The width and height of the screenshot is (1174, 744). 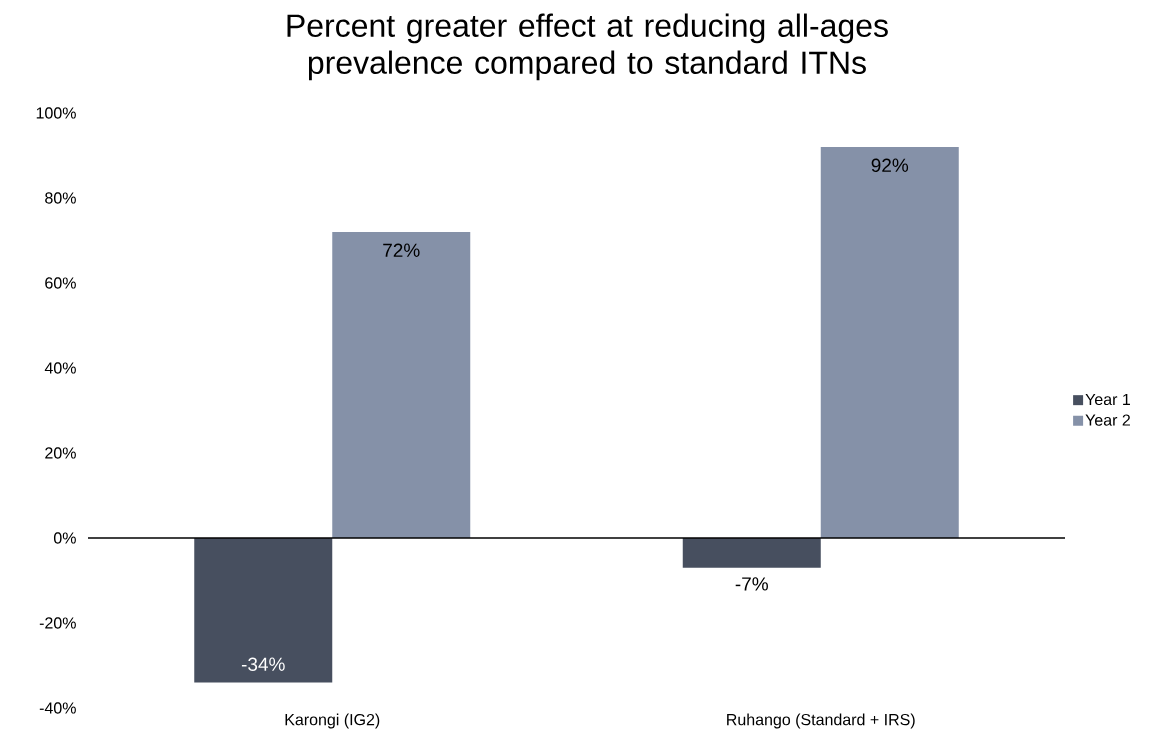 I want to click on y-tick-label: -40%, so click(x=57, y=708).